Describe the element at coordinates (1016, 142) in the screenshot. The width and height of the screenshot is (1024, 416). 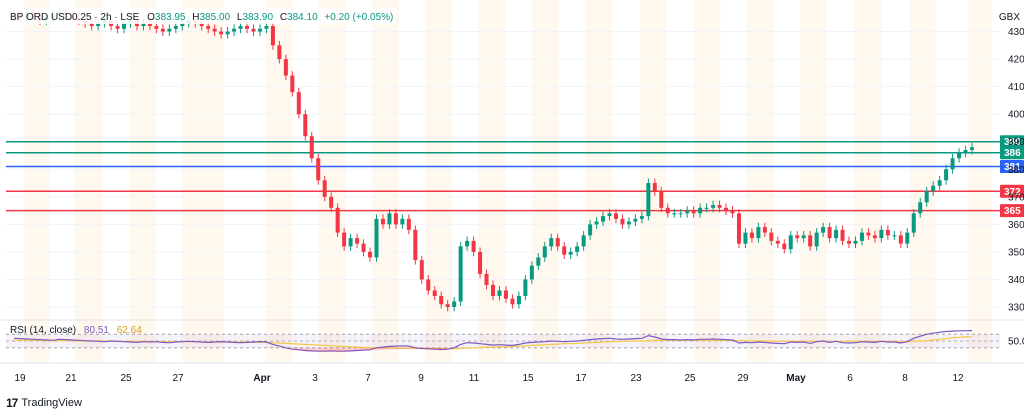
I see `price-tick-label: 390` at that location.